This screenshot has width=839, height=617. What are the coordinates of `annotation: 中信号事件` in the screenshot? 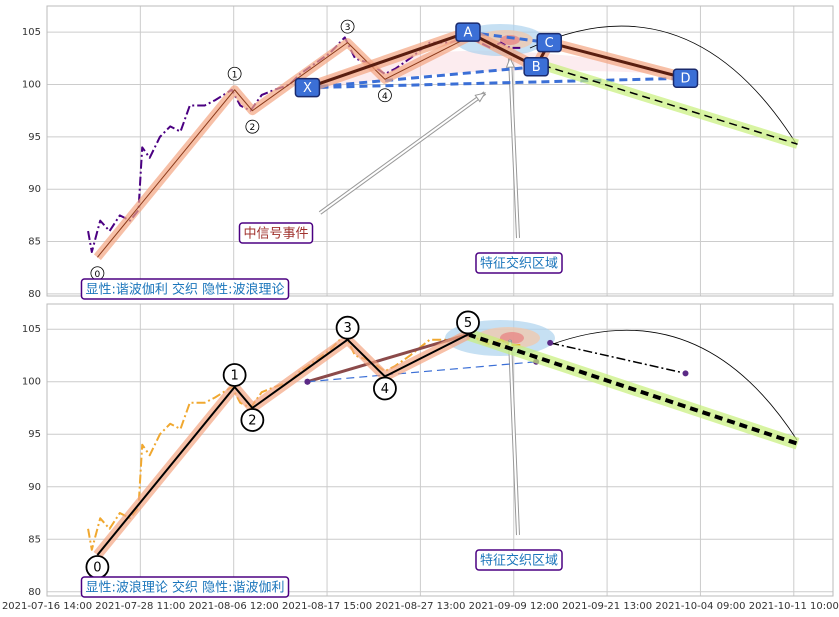 It's located at (275, 234).